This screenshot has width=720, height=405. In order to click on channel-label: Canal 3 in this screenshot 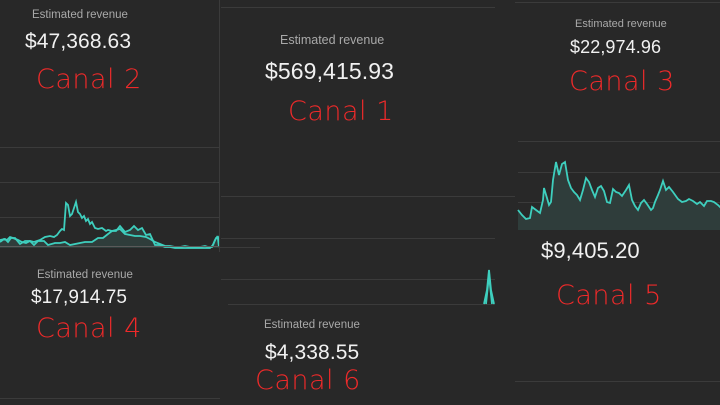, I will do `click(622, 81)`.